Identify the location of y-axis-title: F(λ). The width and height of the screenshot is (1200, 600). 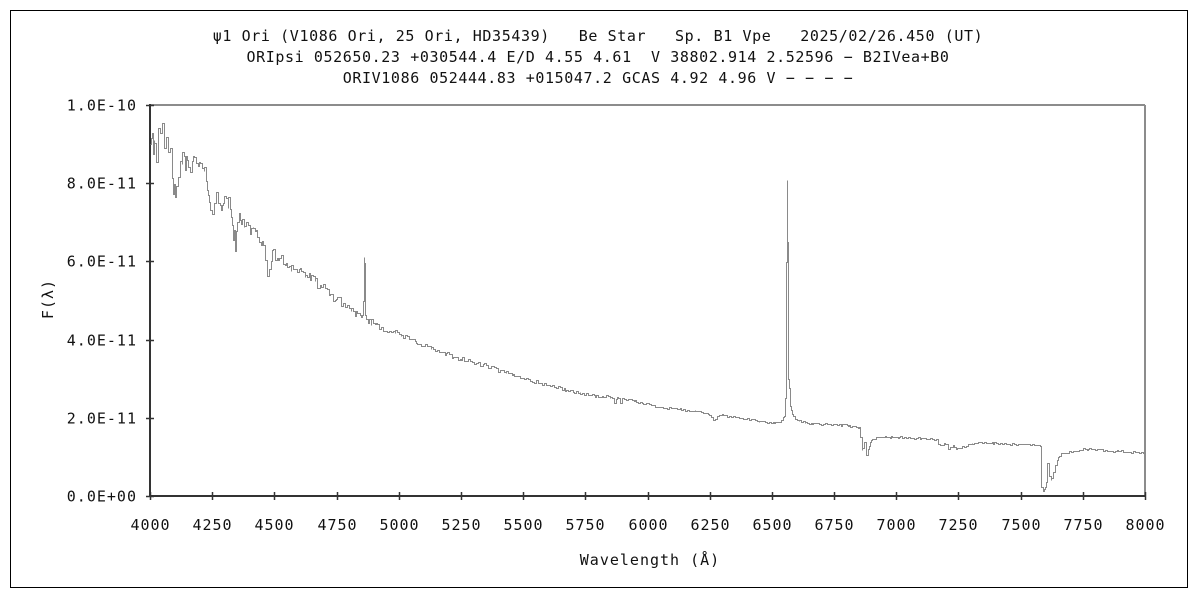
(48, 299).